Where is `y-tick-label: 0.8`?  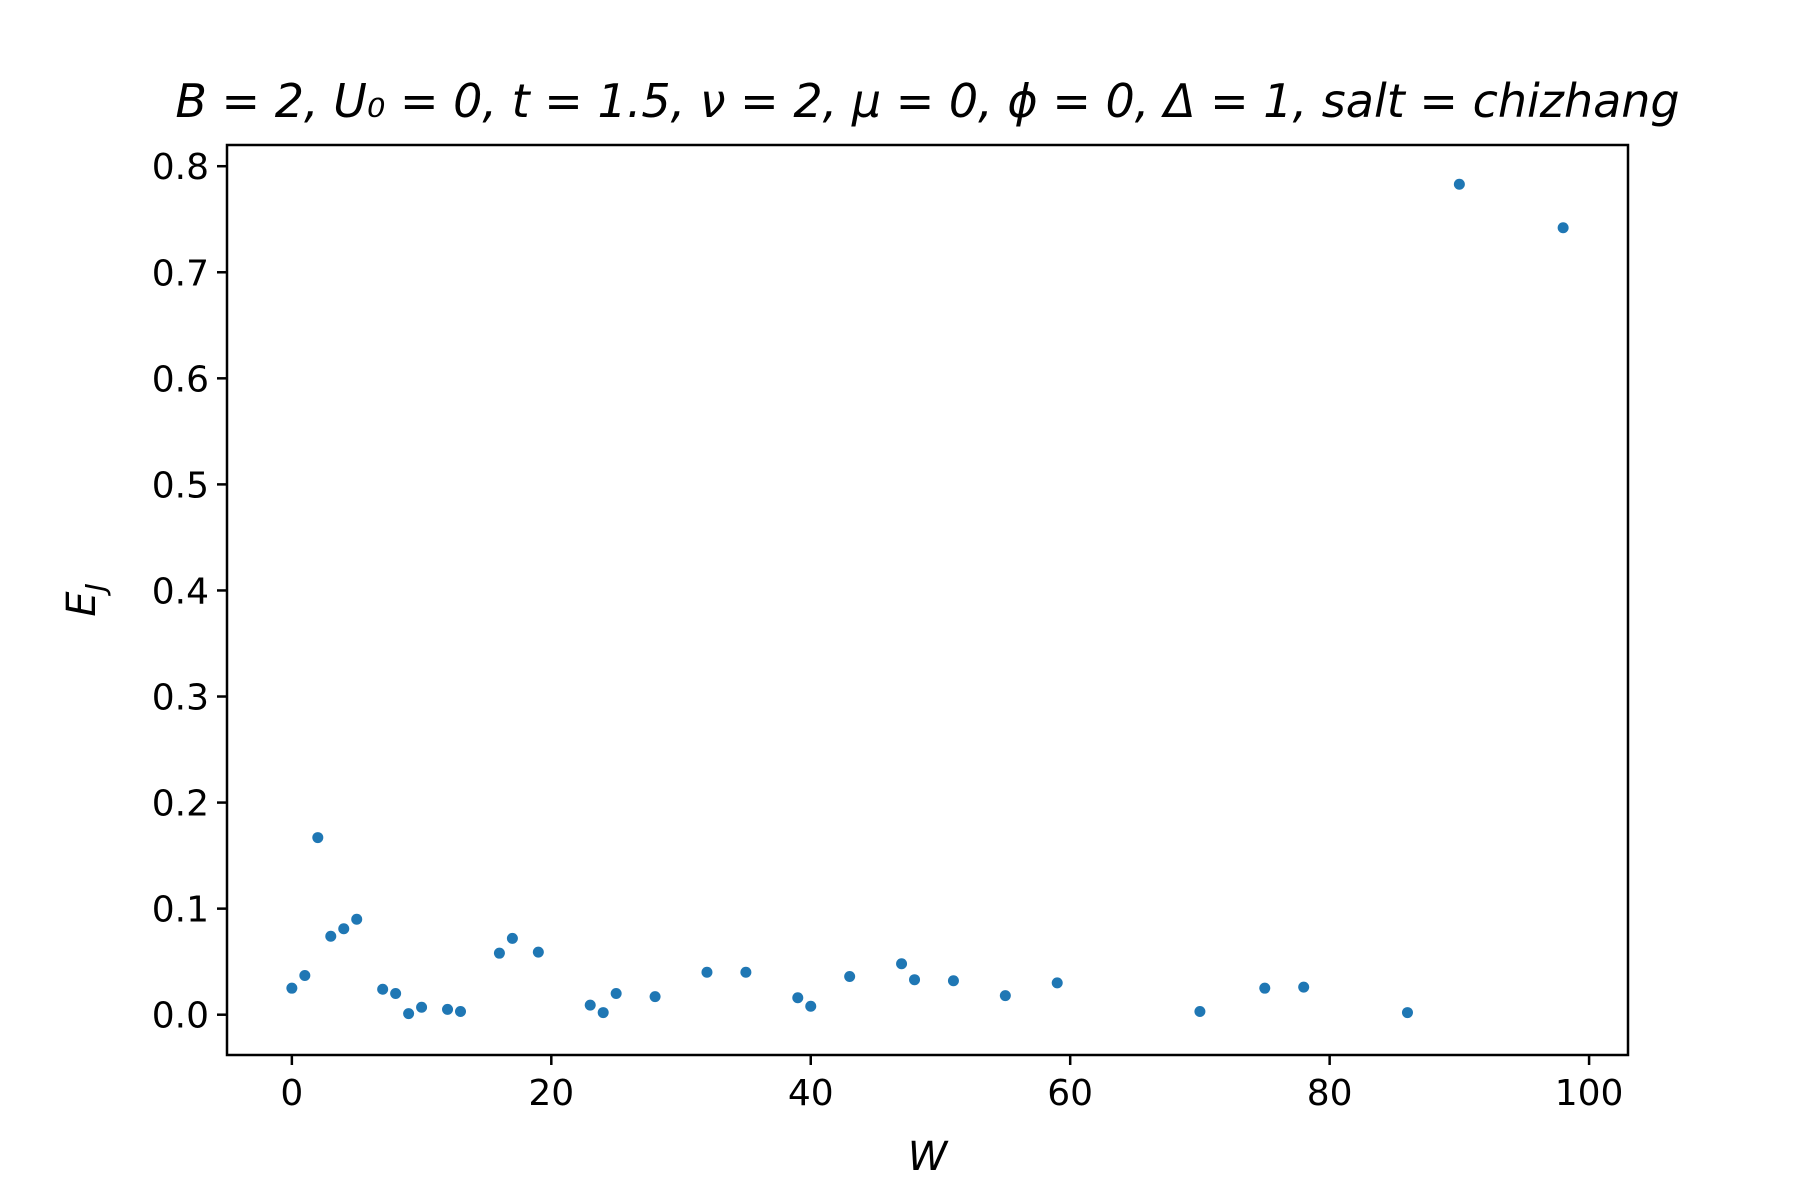 y-tick-label: 0.8 is located at coordinates (180, 167).